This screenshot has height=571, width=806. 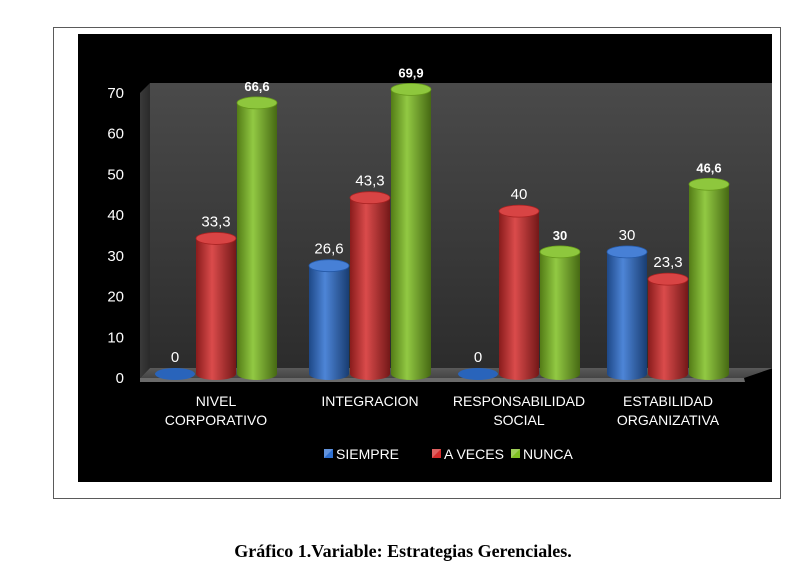 I want to click on y-tick-label: 20, so click(x=115, y=297).